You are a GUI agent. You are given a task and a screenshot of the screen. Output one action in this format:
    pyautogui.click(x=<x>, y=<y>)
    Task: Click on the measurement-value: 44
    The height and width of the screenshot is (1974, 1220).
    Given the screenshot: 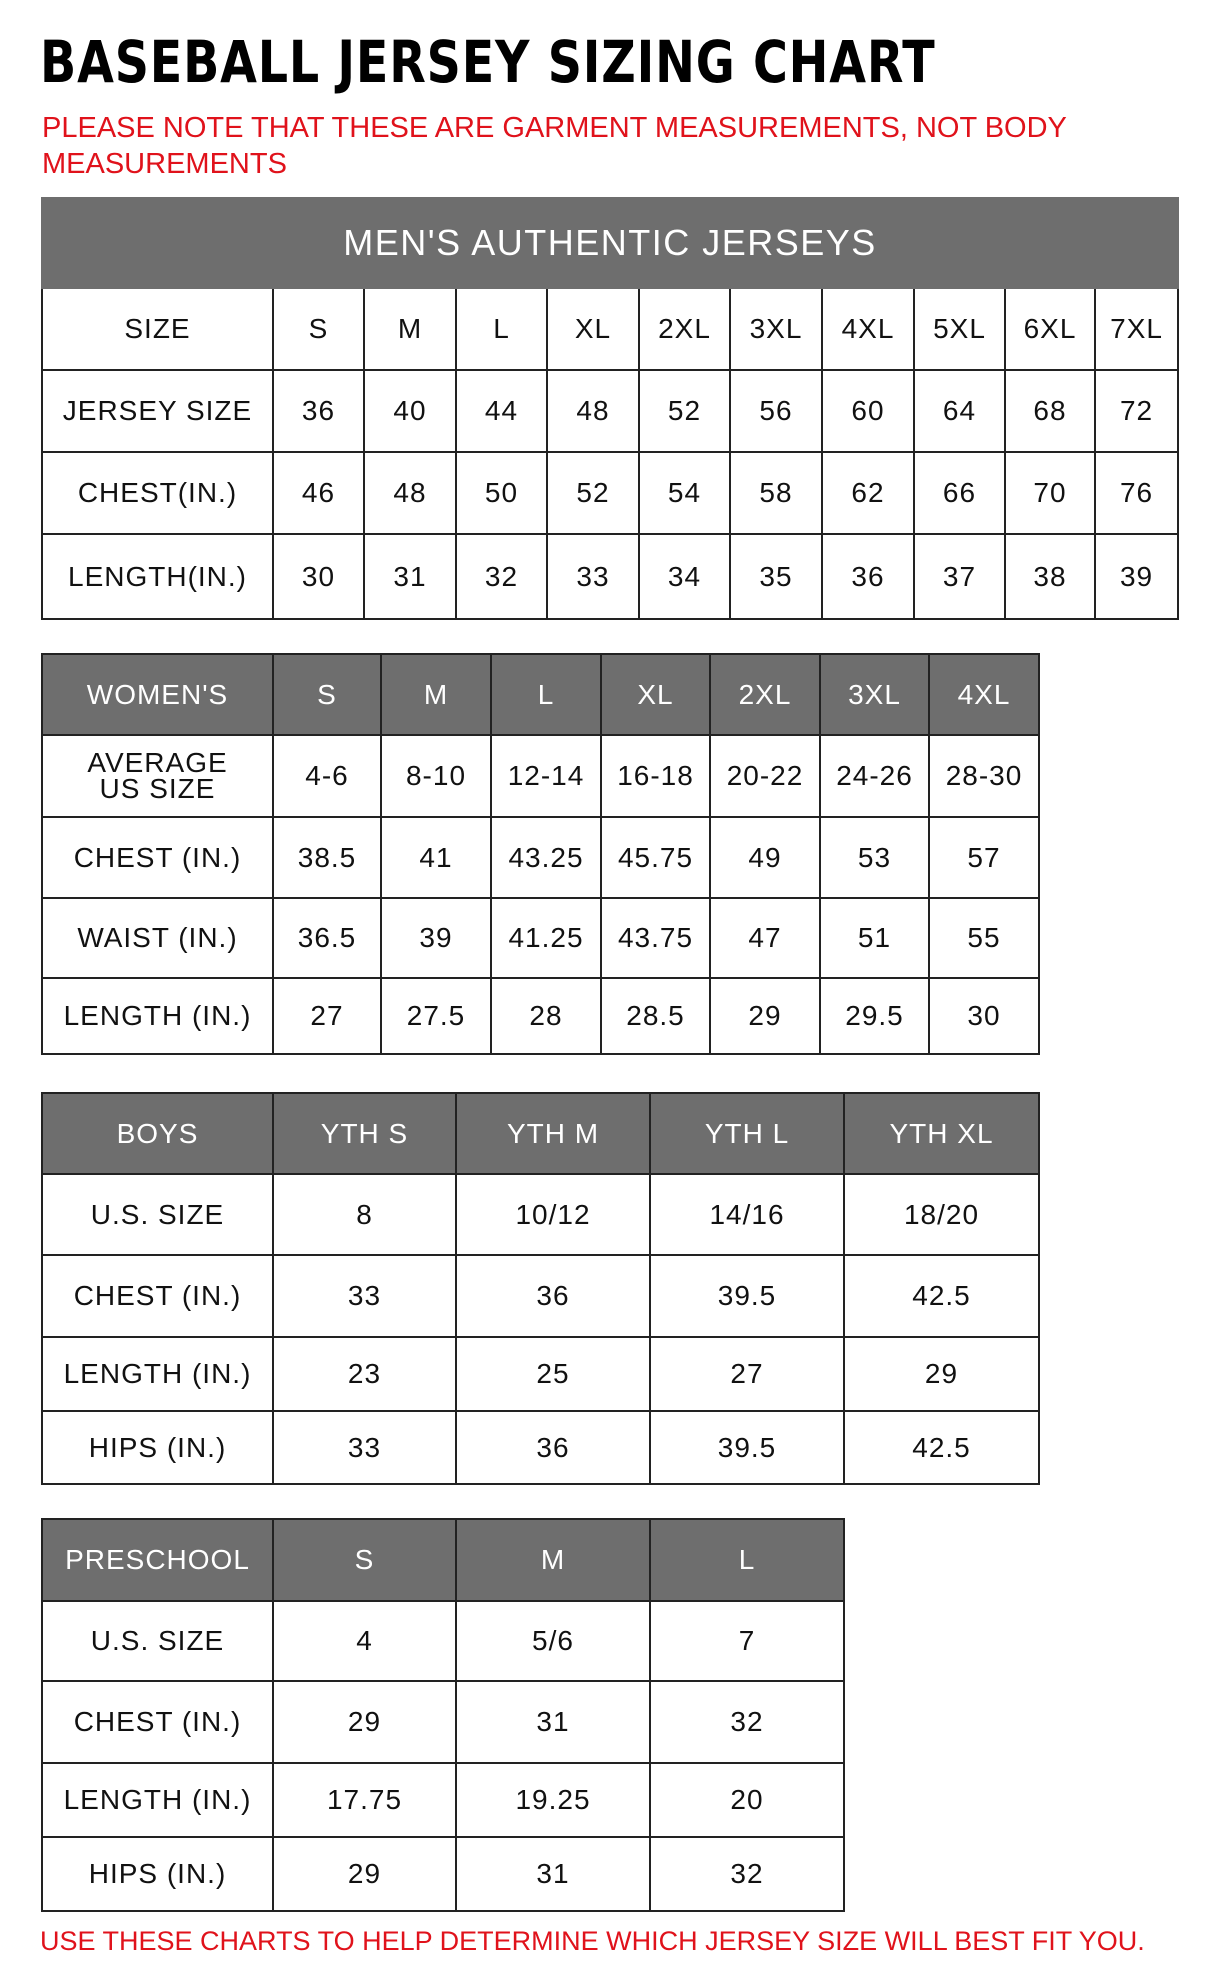 What is the action you would take?
    pyautogui.click(x=501, y=411)
    